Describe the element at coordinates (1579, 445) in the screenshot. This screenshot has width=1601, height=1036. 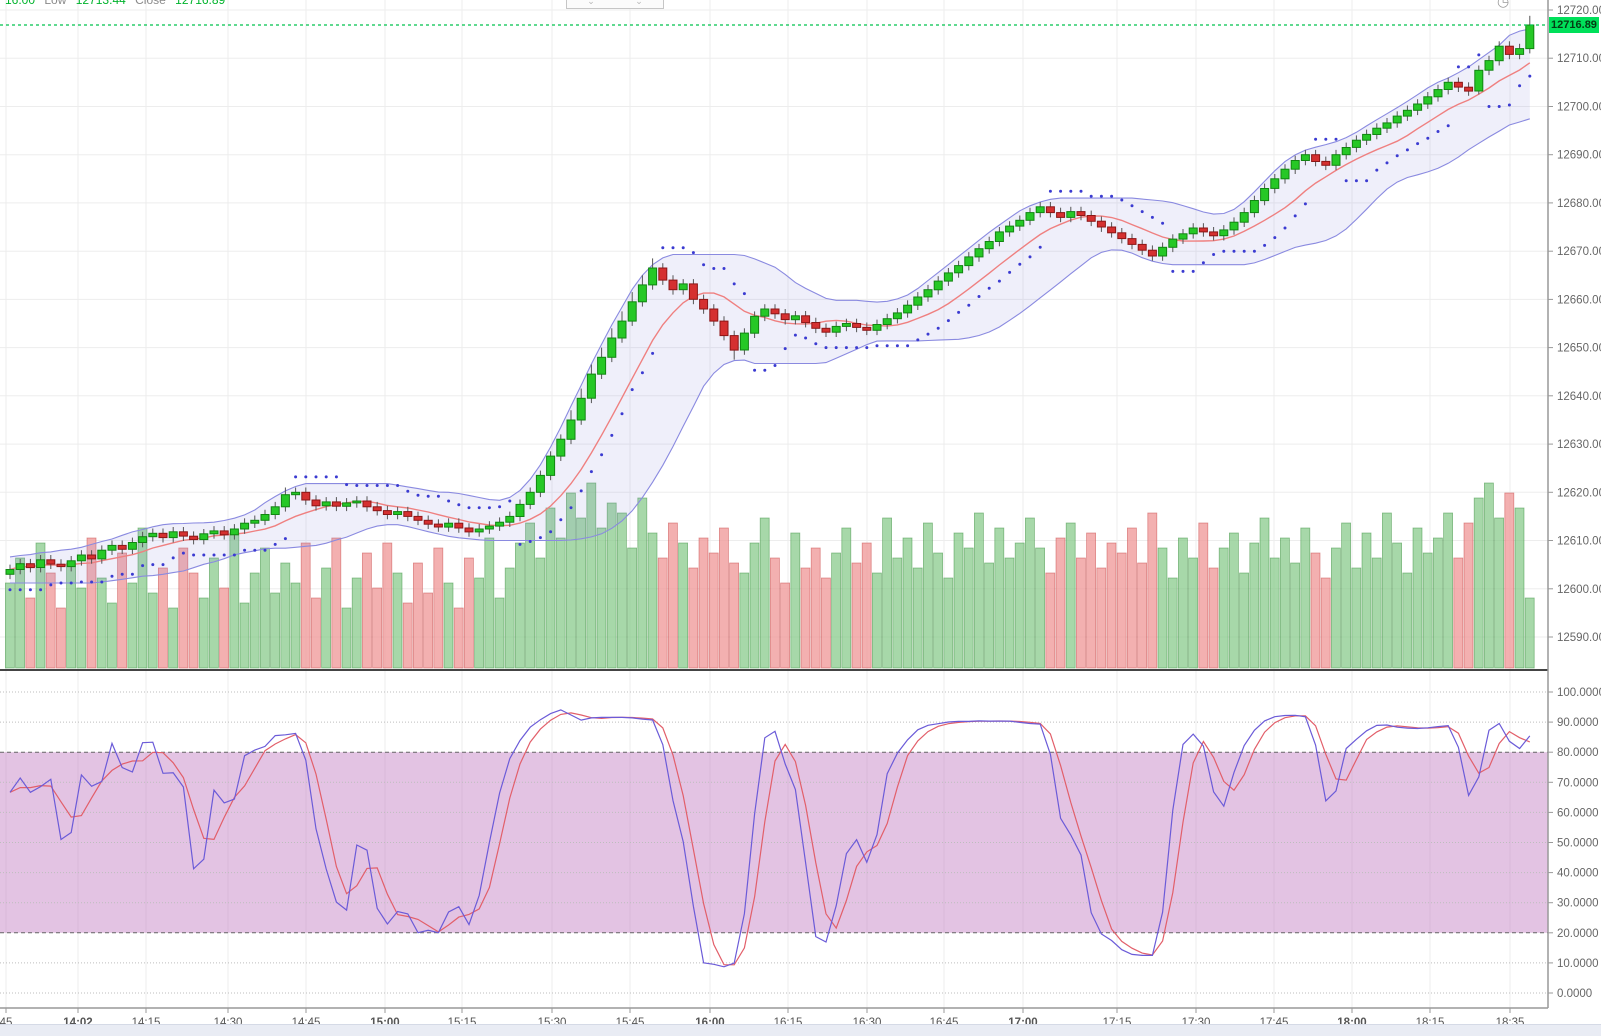
I see `svg-text: 12630.00` at that location.